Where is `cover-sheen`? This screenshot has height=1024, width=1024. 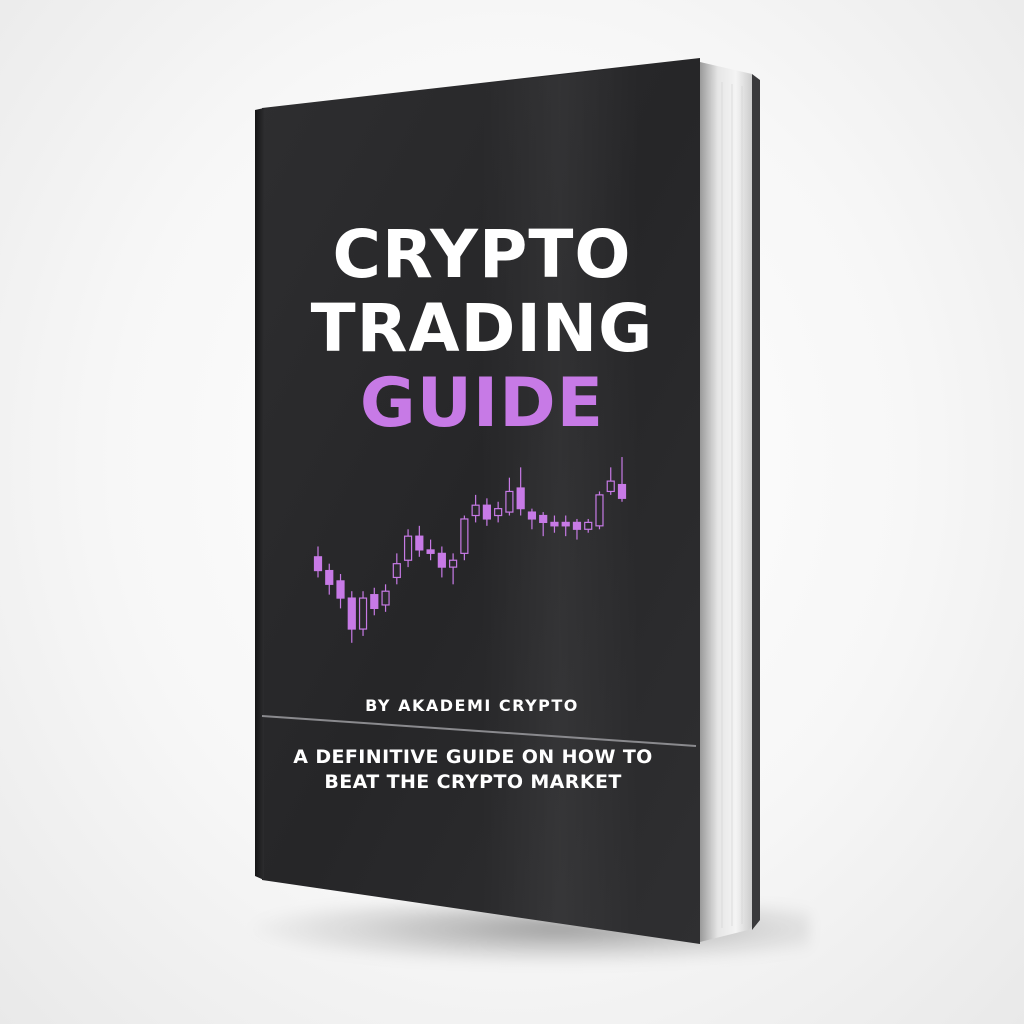
cover-sheen is located at coordinates (560, 502).